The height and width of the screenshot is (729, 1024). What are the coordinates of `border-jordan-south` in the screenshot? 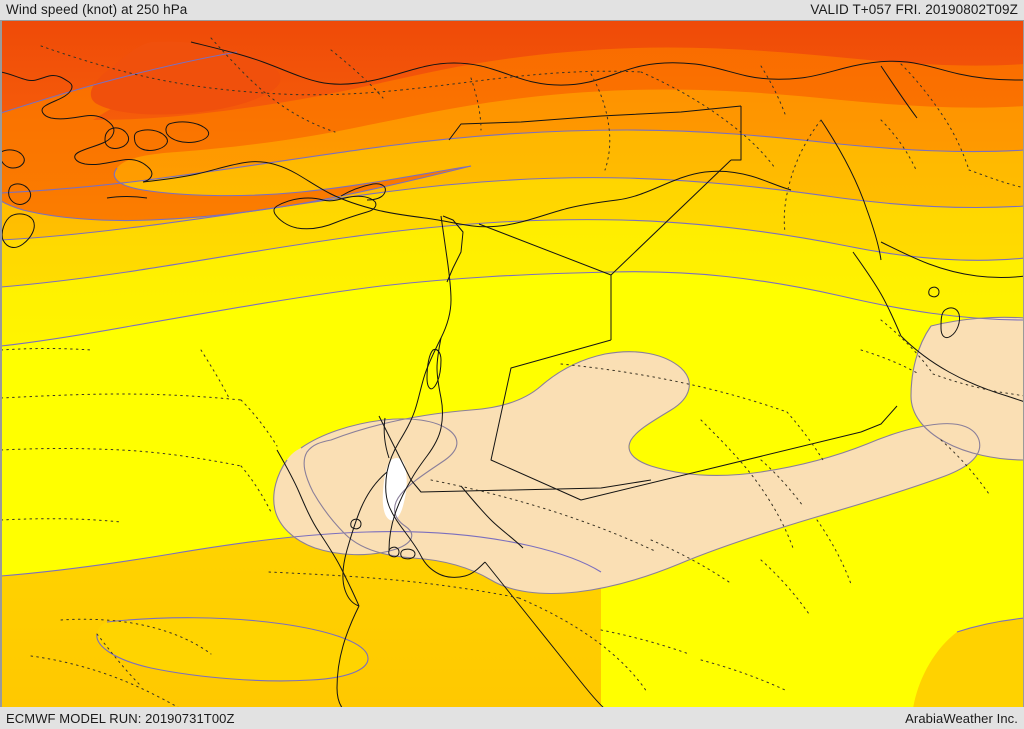 It's located at (531, 486).